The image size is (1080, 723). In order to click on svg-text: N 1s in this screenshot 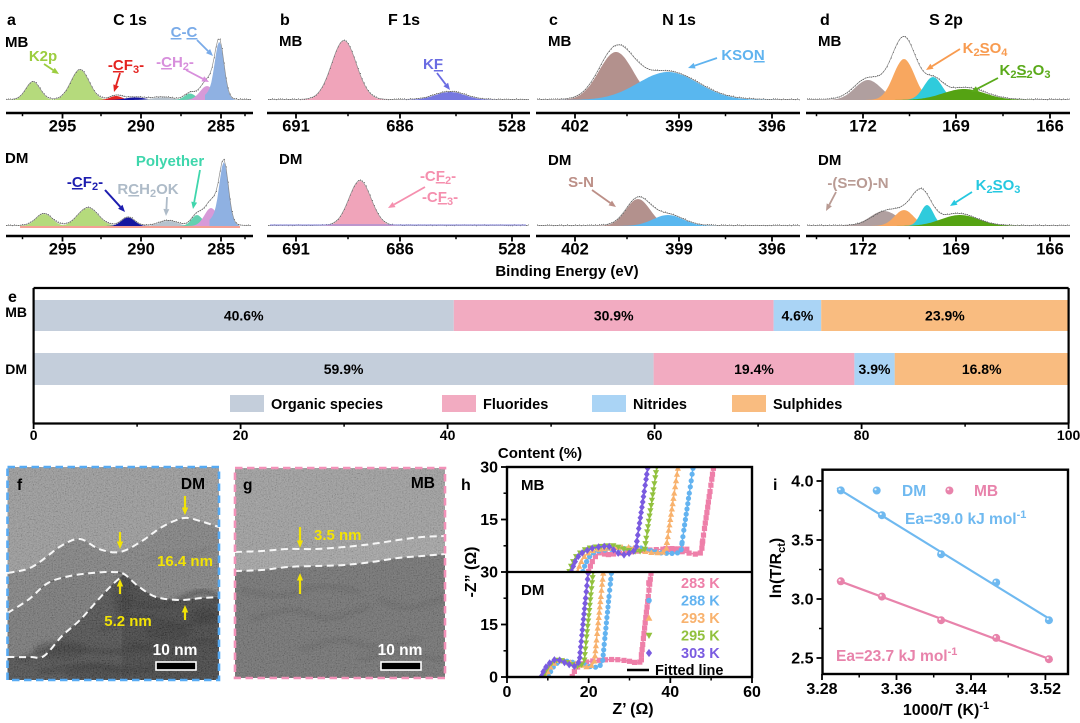, I will do `click(679, 20)`.